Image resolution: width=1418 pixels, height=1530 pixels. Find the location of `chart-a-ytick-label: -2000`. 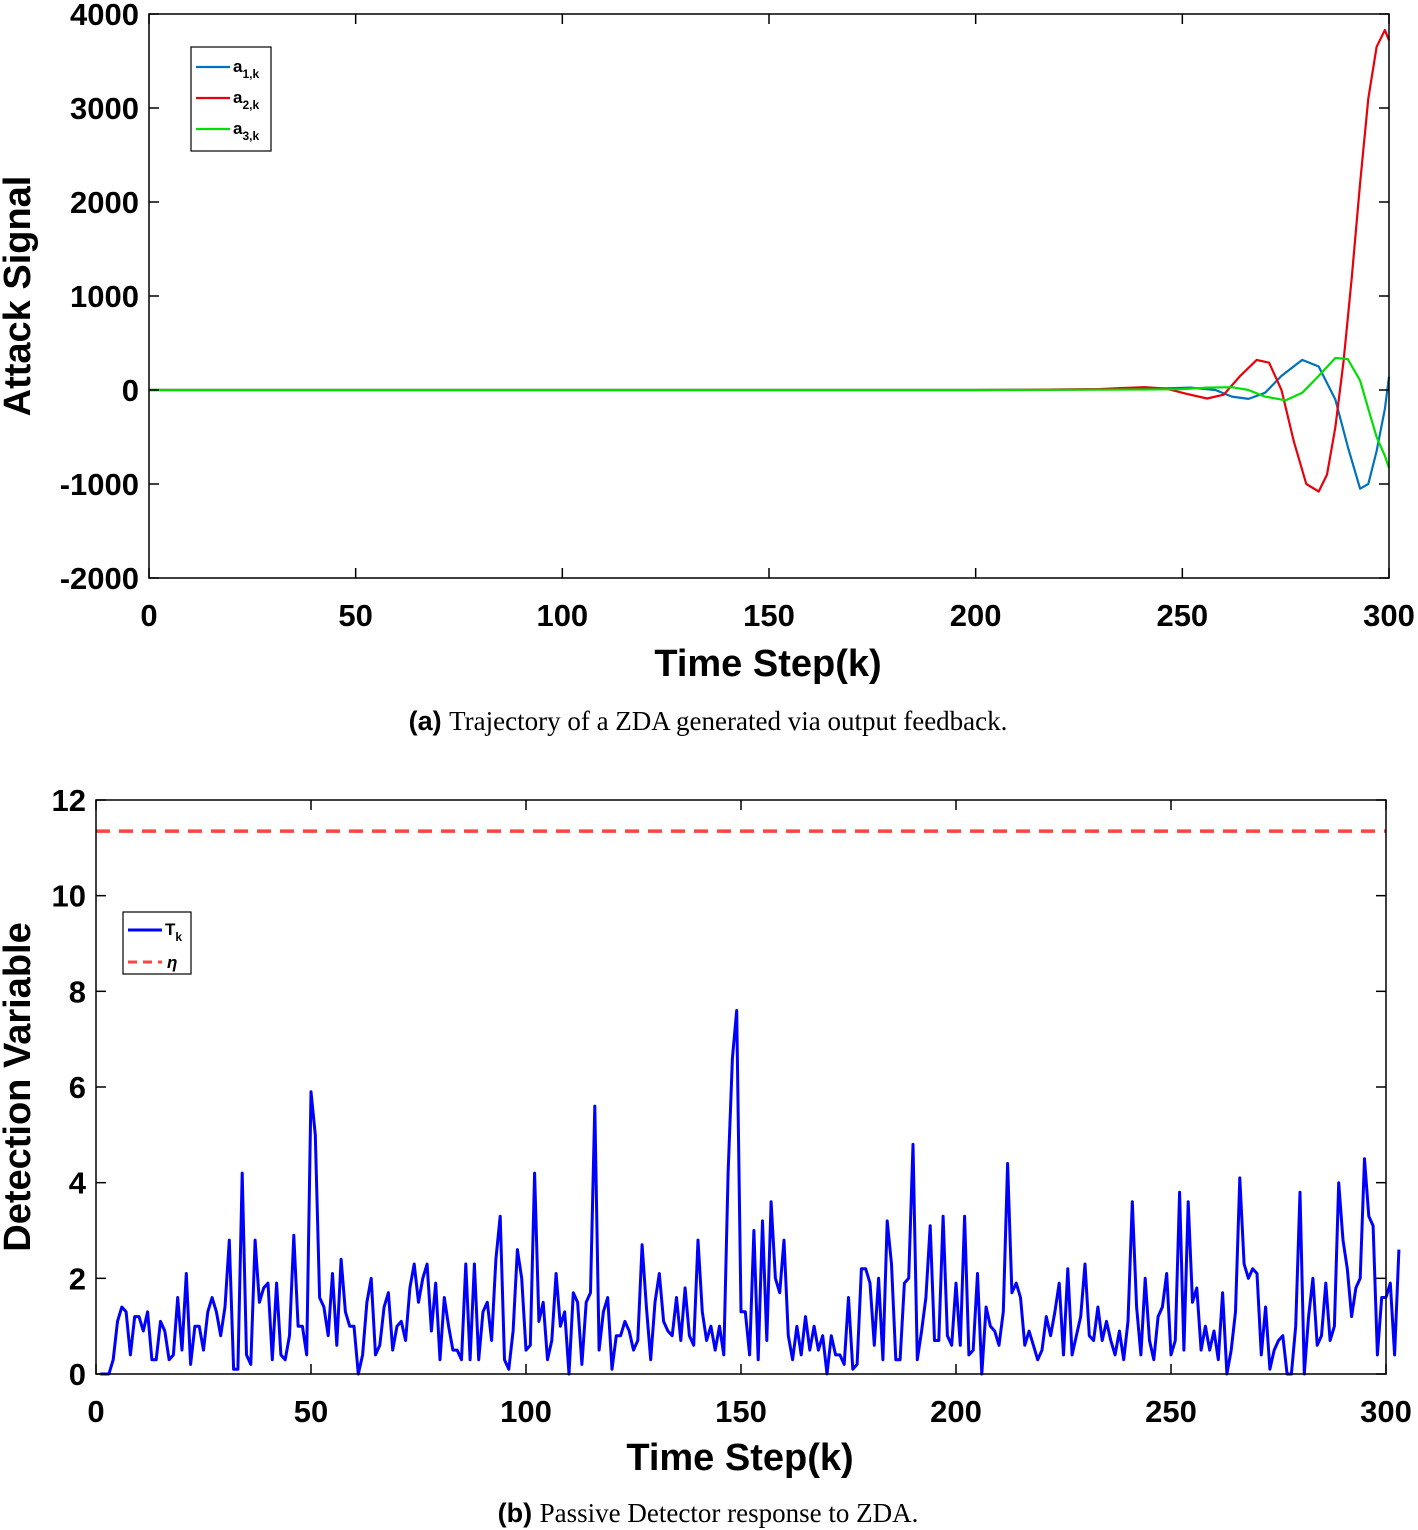

chart-a-ytick-label: -2000 is located at coordinates (99, 578).